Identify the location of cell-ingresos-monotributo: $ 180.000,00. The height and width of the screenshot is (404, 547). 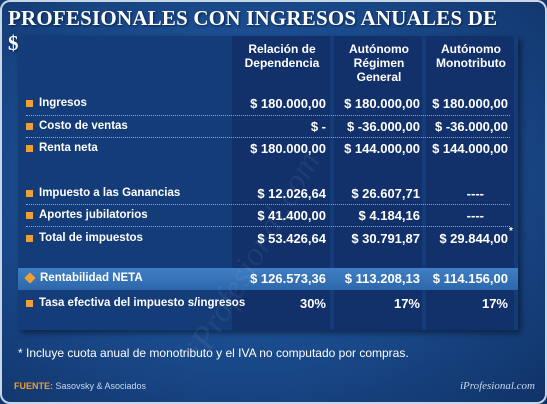
(470, 103).